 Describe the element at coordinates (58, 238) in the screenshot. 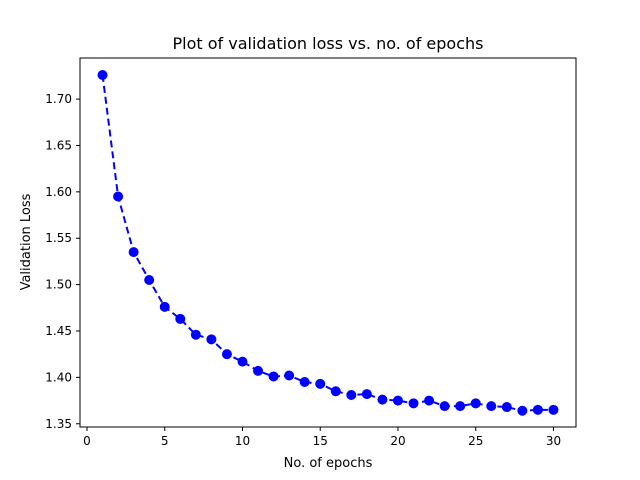

I see `y-tick-label: 1.55` at that location.